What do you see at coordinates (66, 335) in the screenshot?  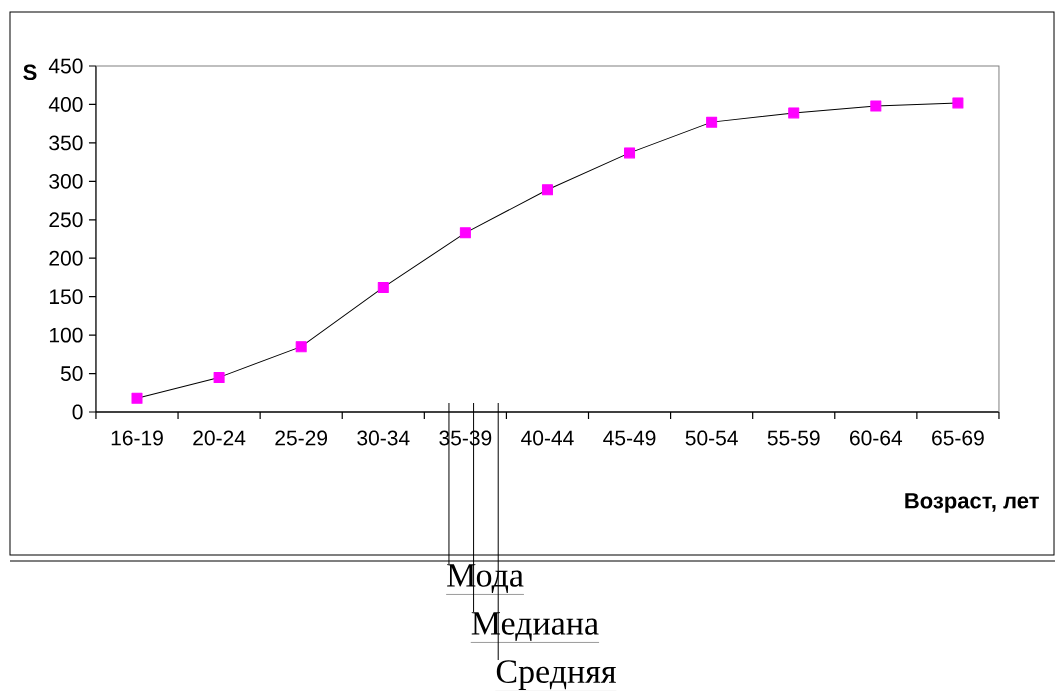 I see `y-tick-label: 100` at bounding box center [66, 335].